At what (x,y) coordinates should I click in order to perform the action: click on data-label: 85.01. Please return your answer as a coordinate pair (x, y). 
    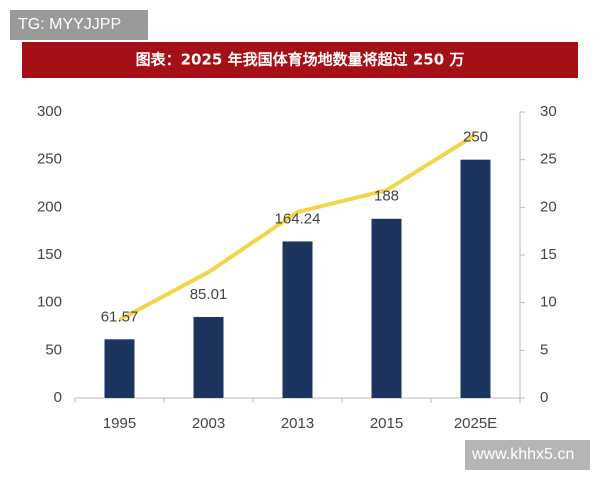
    Looking at the image, I should click on (209, 294).